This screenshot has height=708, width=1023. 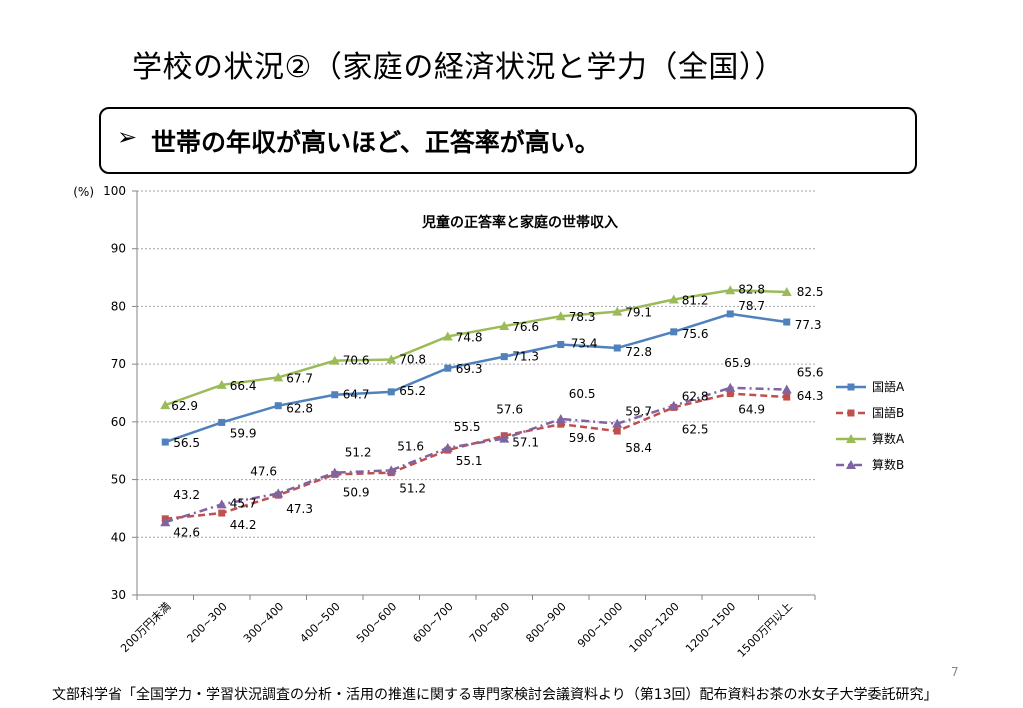 I want to click on data-label: 42.6, so click(x=186, y=532).